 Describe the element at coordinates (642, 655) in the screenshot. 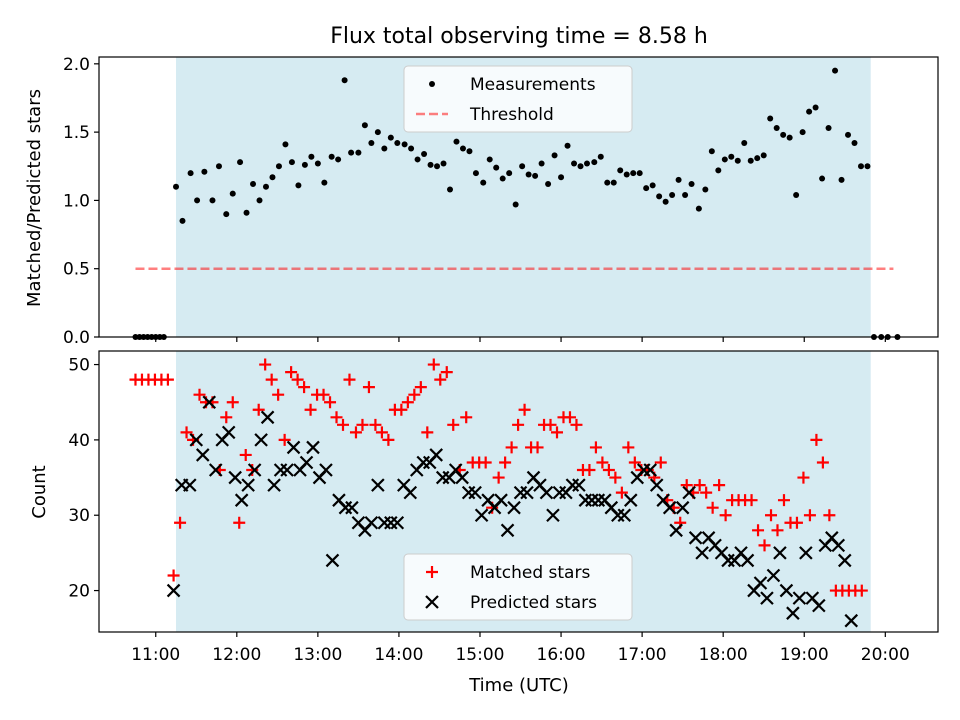

I see `x-tick-label: 17:00` at that location.